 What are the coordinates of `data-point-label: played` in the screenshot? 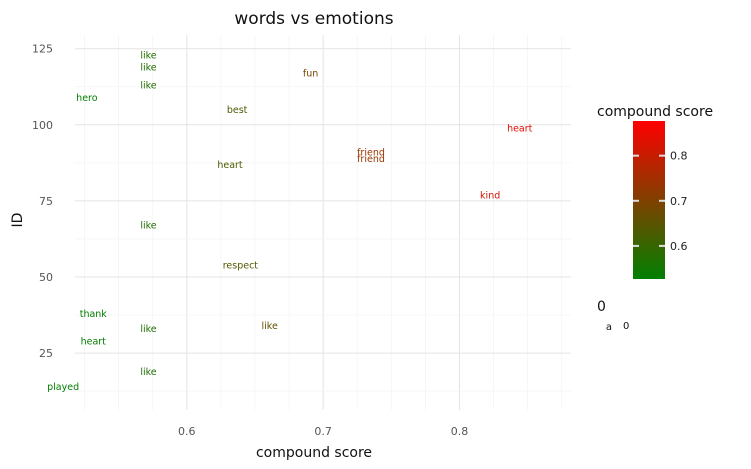 It's located at (63, 387).